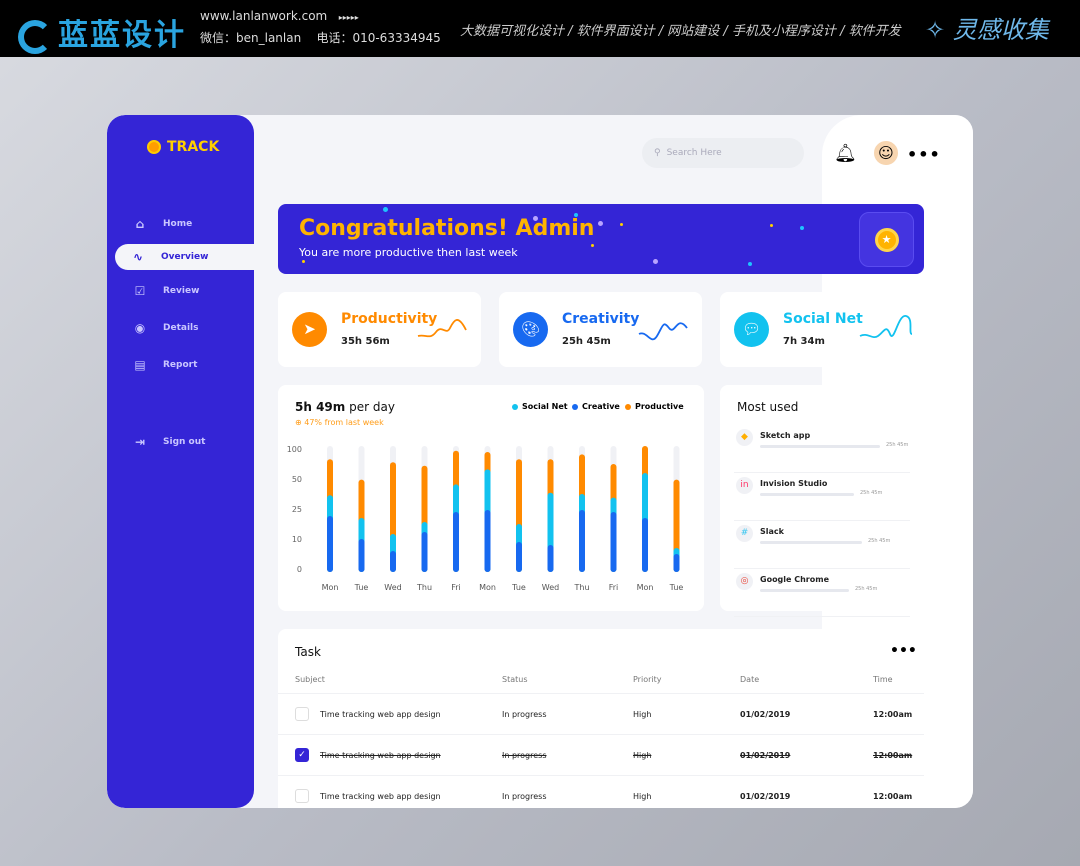  I want to click on bell-icon: 🔔︎, so click(845, 153).